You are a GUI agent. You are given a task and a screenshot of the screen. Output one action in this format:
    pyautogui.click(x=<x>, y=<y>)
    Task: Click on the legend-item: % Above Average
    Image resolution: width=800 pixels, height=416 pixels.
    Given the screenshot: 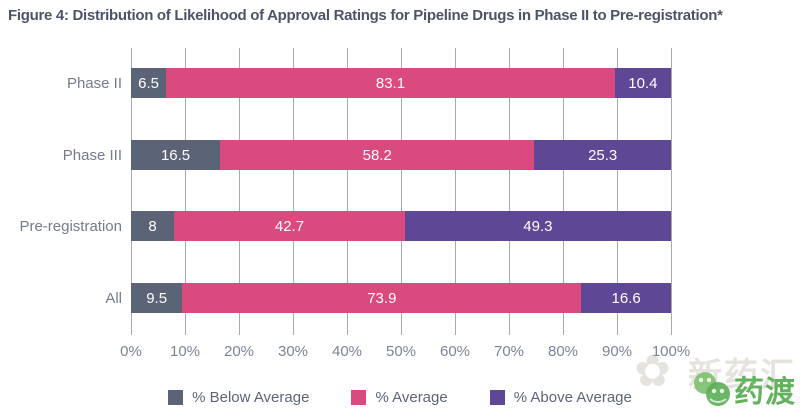 What is the action you would take?
    pyautogui.click(x=560, y=397)
    